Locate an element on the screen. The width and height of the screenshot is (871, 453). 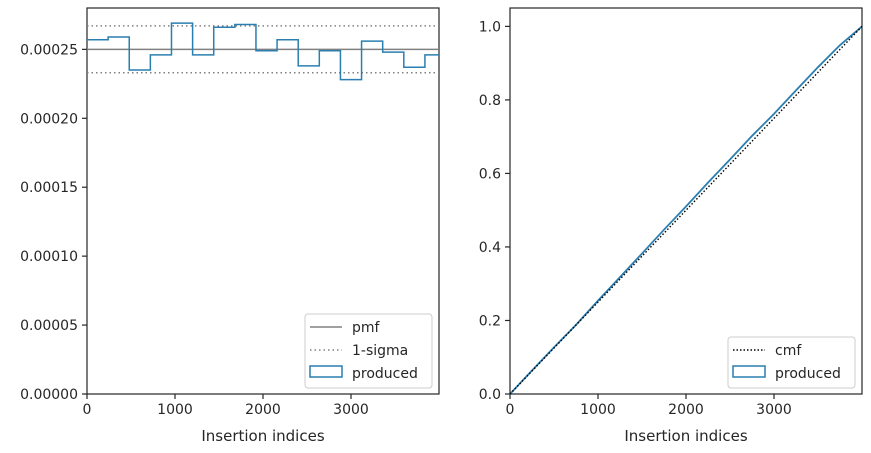
legend-sigma-label: 1-sigma is located at coordinates (380, 351).